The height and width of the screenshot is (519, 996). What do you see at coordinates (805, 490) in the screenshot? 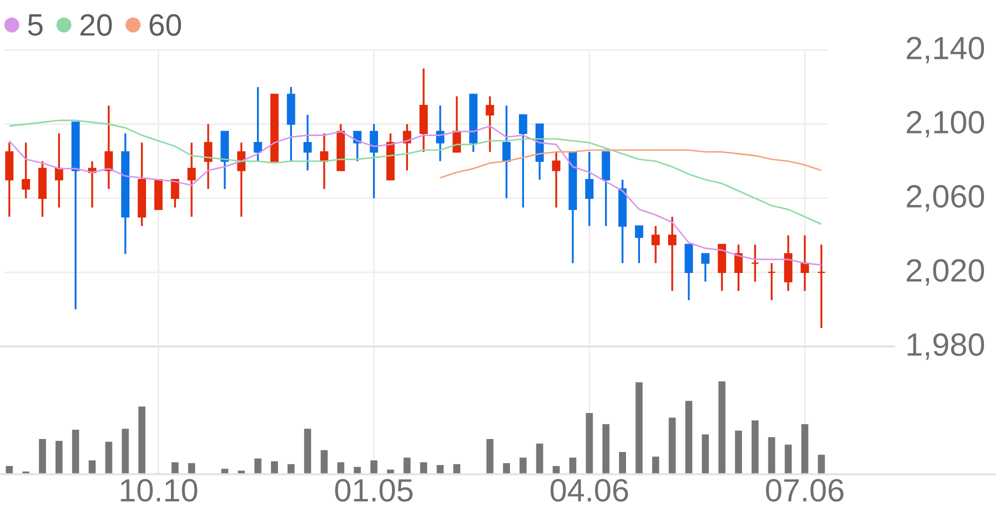
I see `x-tick-label: 07.06` at bounding box center [805, 490].